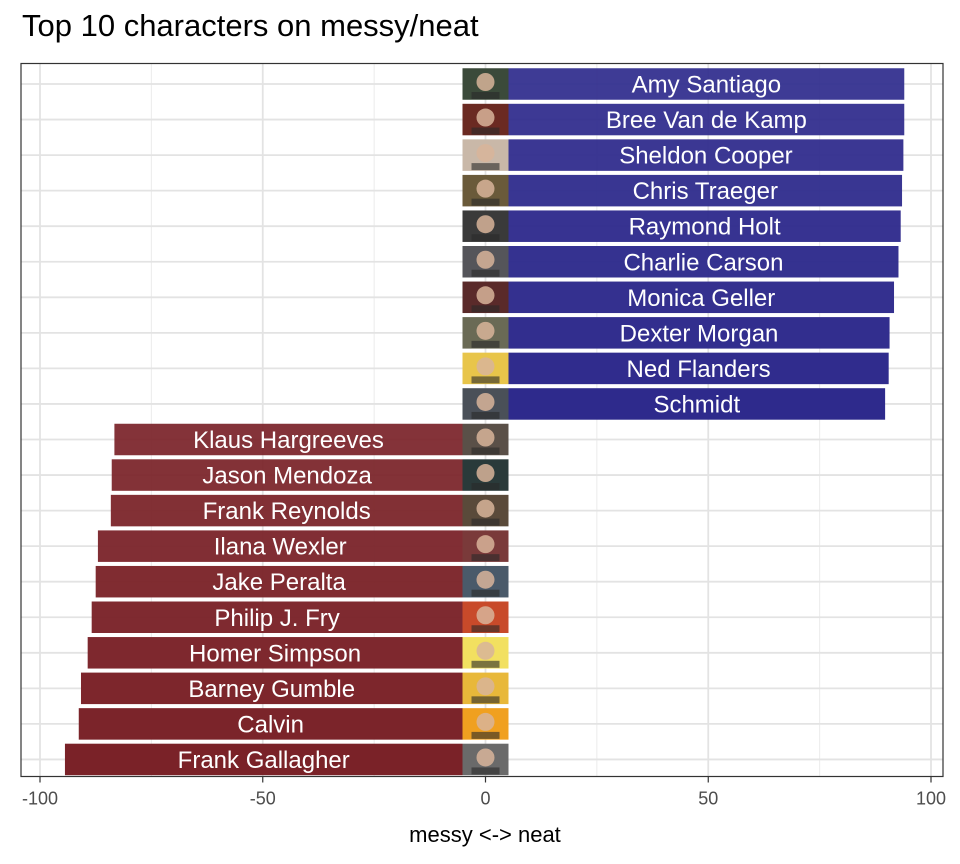  I want to click on bar-schmidt, so click(697, 404).